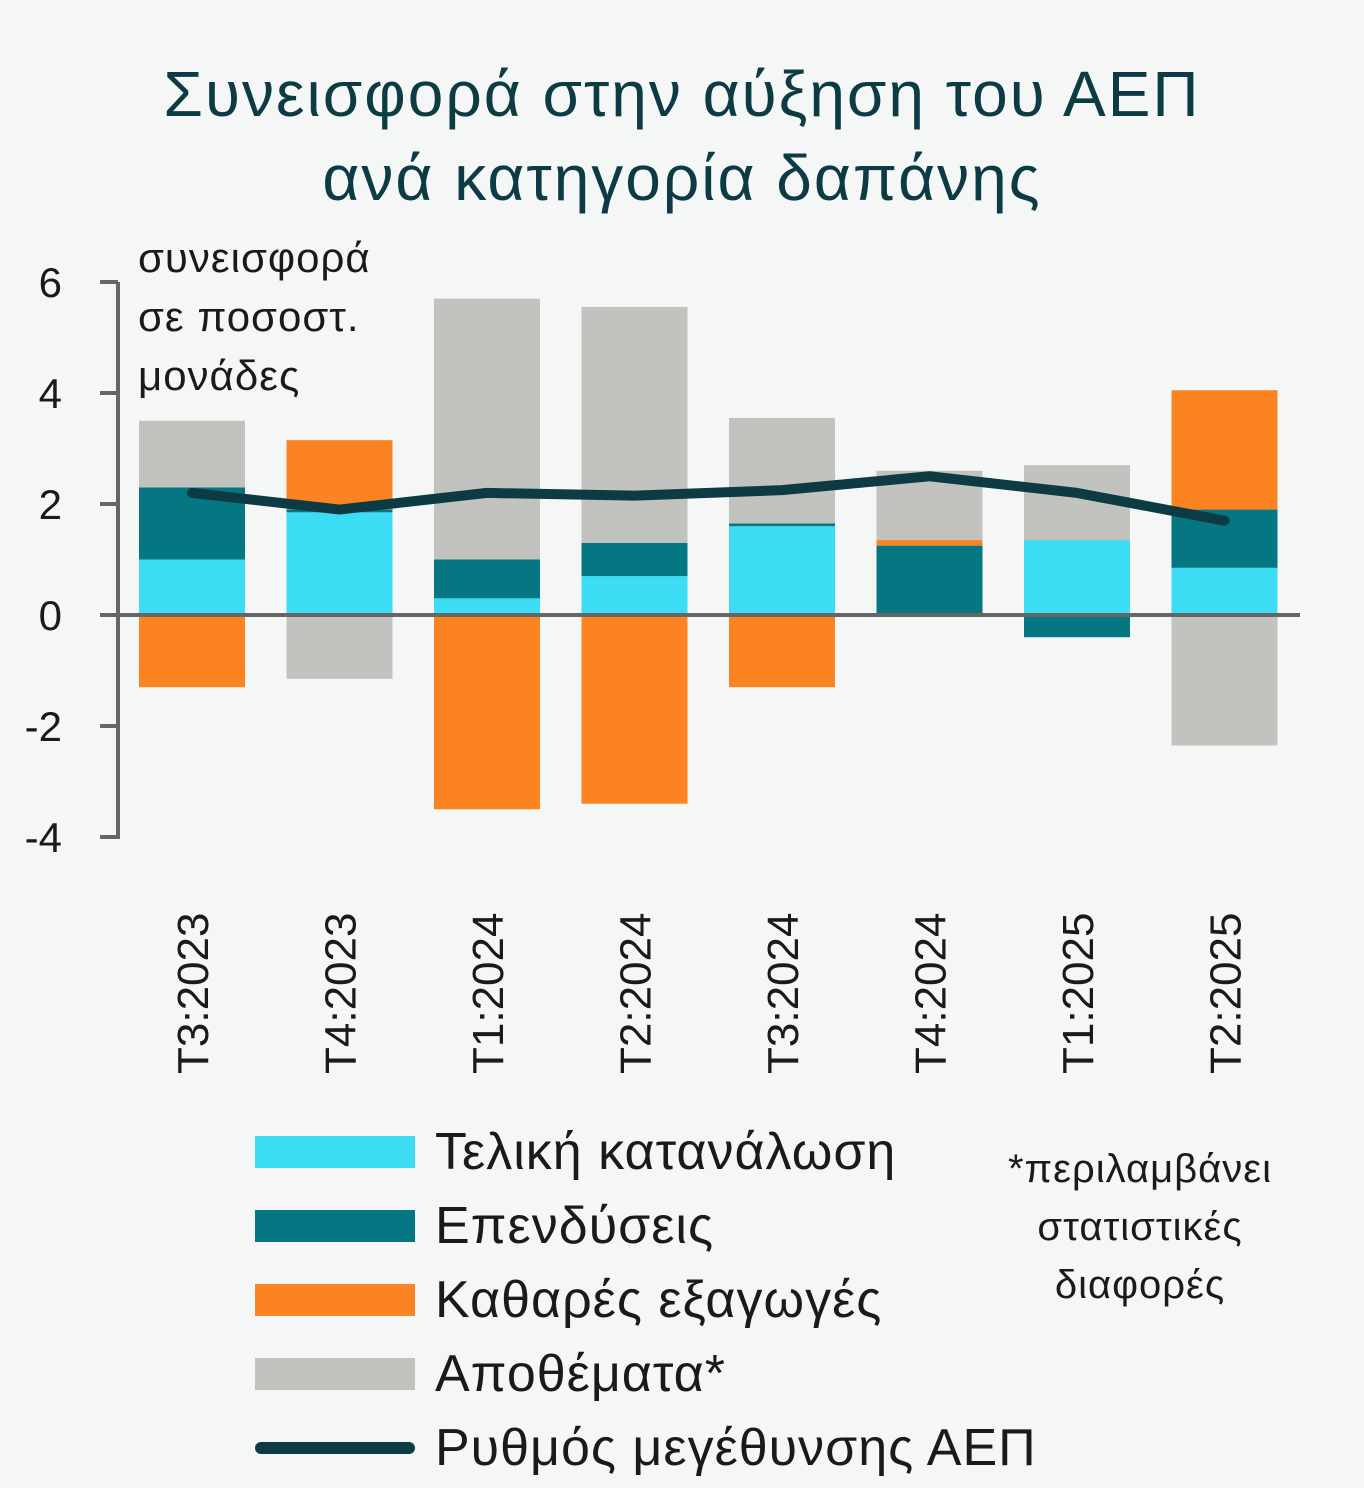 This screenshot has width=1364, height=1488. I want to click on y-tick-label-0: 6, so click(50, 282).